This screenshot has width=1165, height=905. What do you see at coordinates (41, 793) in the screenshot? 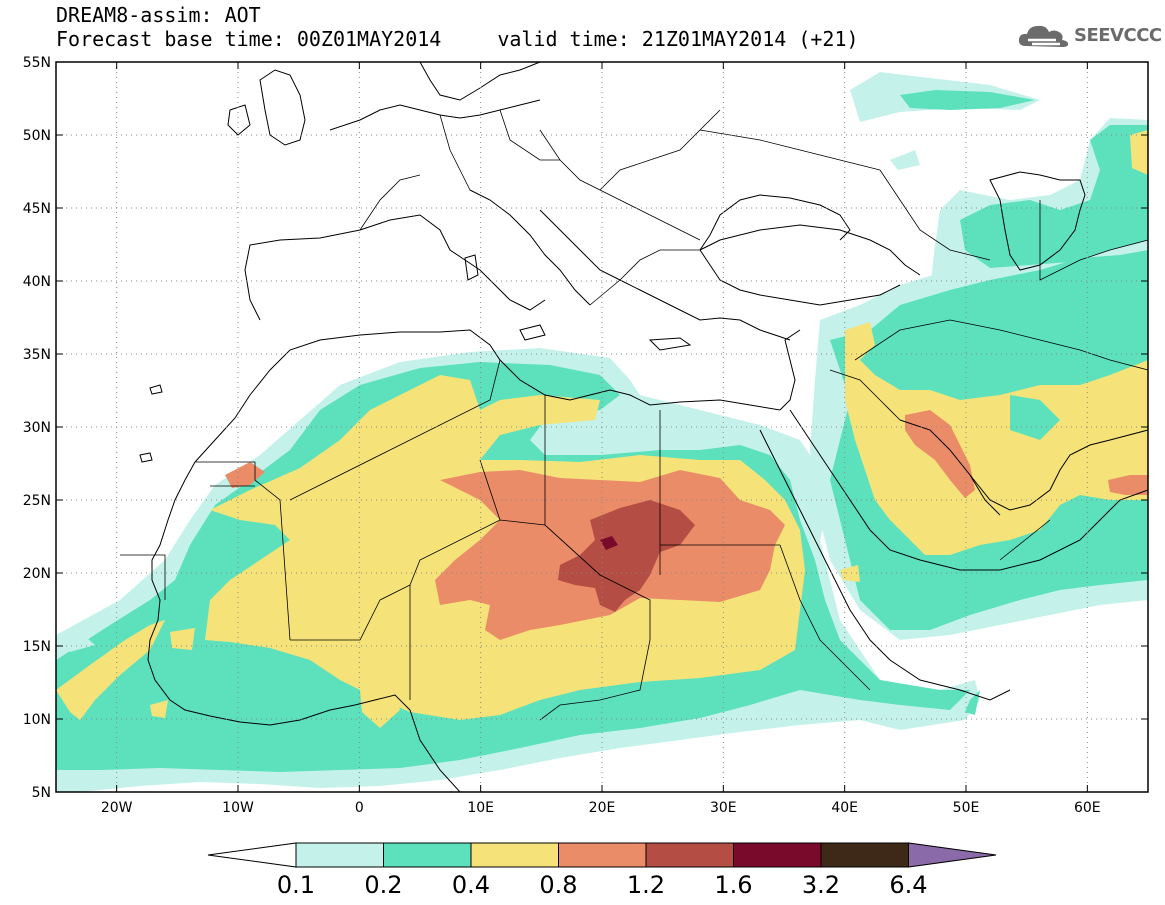
I see `y-tick-label: 5N` at bounding box center [41, 793].